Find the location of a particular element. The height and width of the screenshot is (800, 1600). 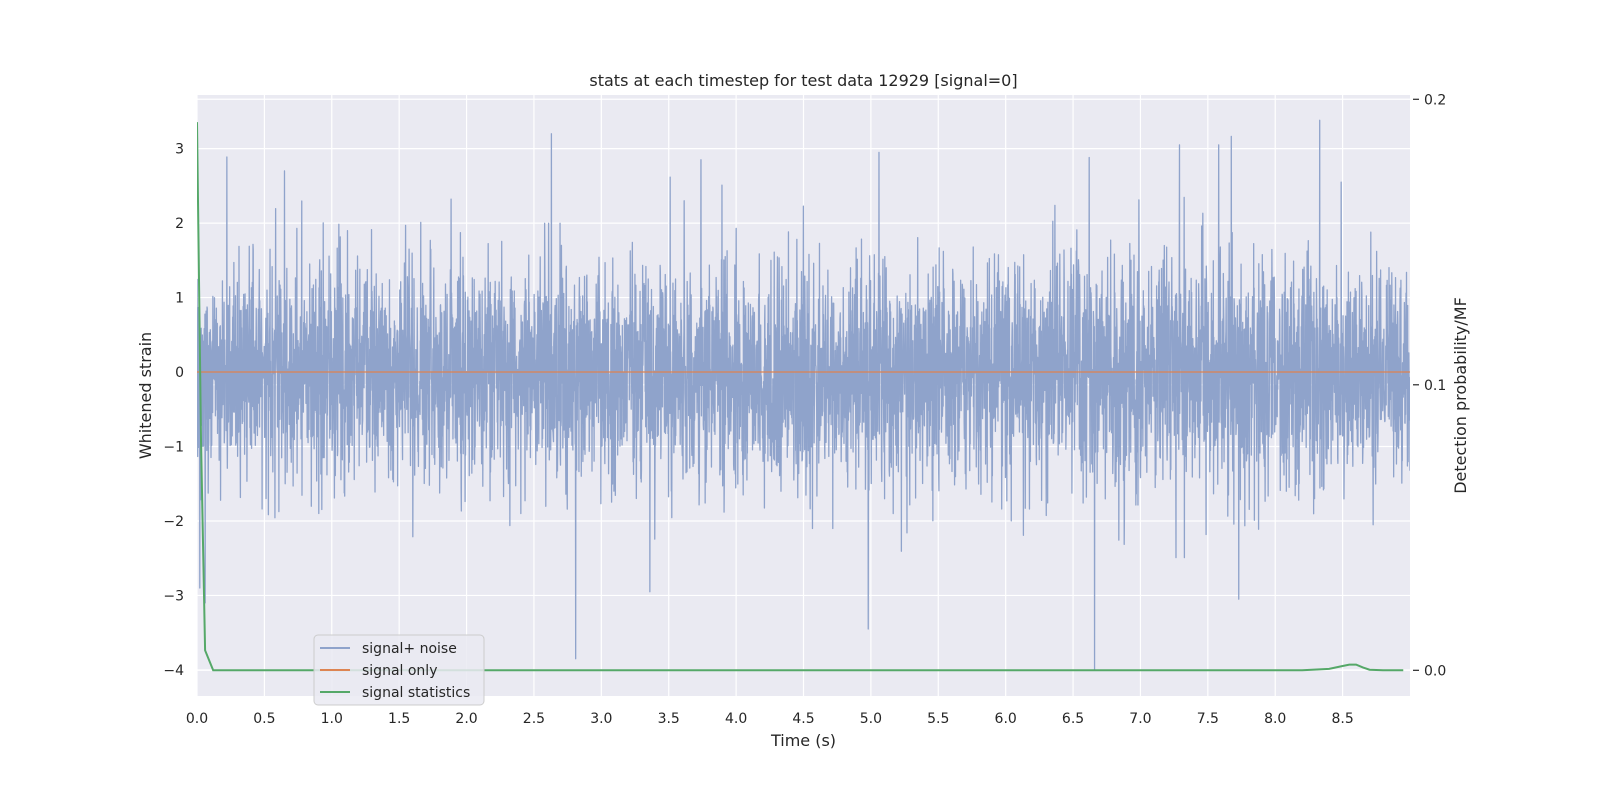

y-axis-label: Whitened strain is located at coordinates (145, 395).